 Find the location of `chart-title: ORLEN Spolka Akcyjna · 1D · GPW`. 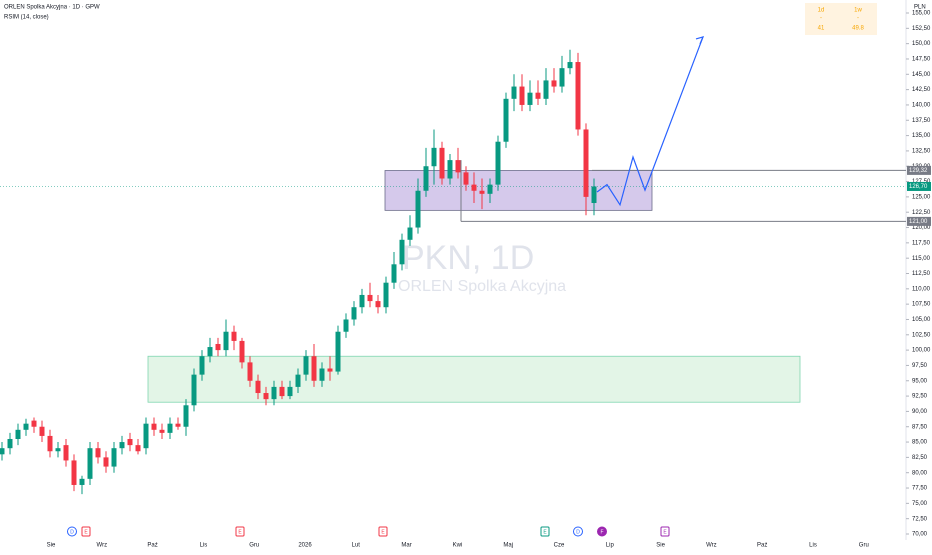

chart-title: ORLEN Spolka Akcyjna · 1D · GPW is located at coordinates (52, 8).